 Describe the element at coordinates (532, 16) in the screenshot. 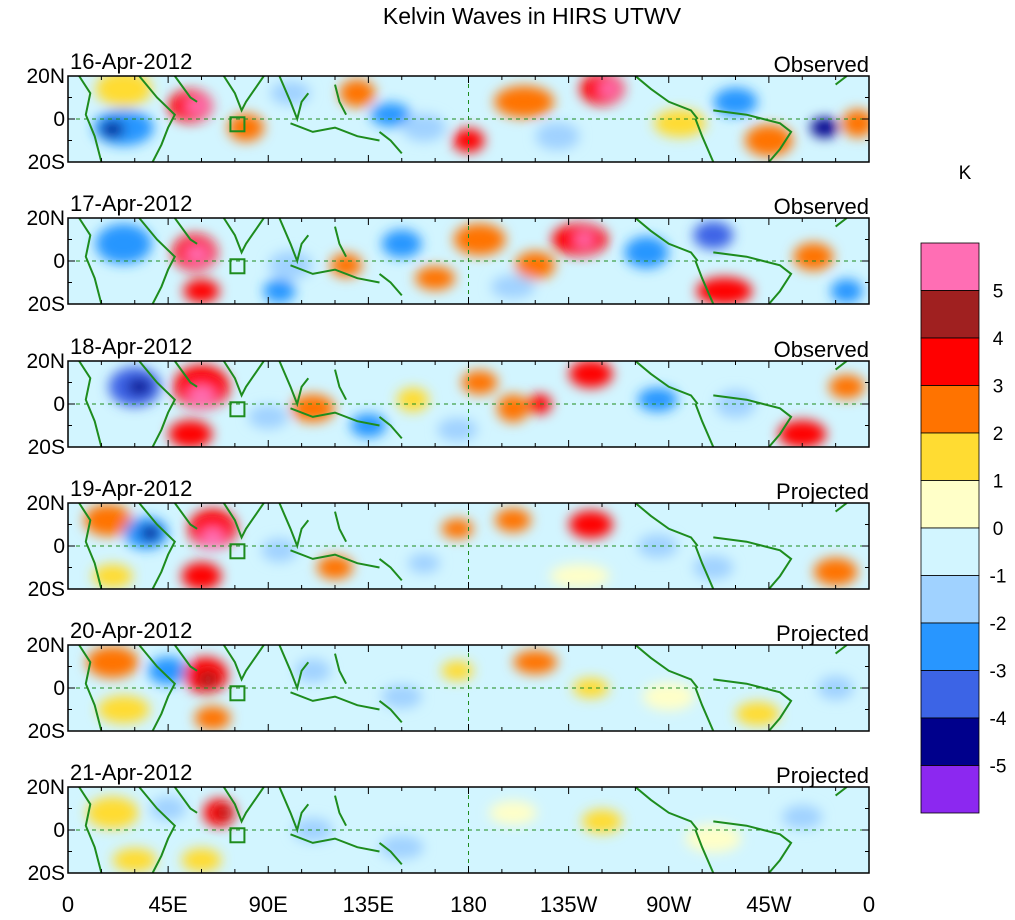

I see `figure-title: Kelvin Waves in HIRS UTWV` at that location.